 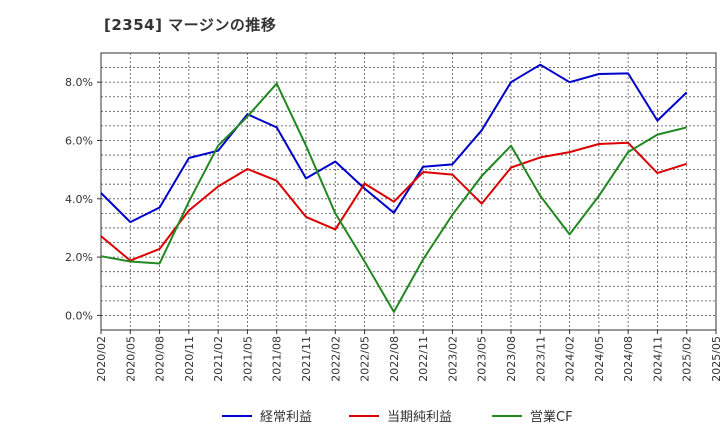 What do you see at coordinates (189, 359) in the screenshot?
I see `x-tick-label: 2020/11` at bounding box center [189, 359].